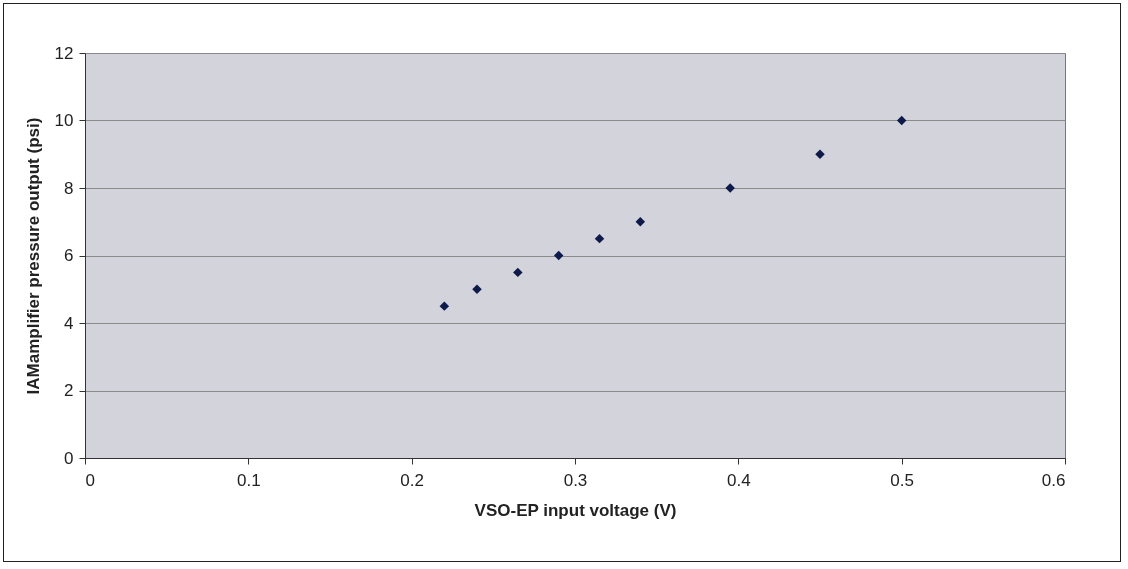  I want to click on x-tick-label: 0.3, so click(575, 480).